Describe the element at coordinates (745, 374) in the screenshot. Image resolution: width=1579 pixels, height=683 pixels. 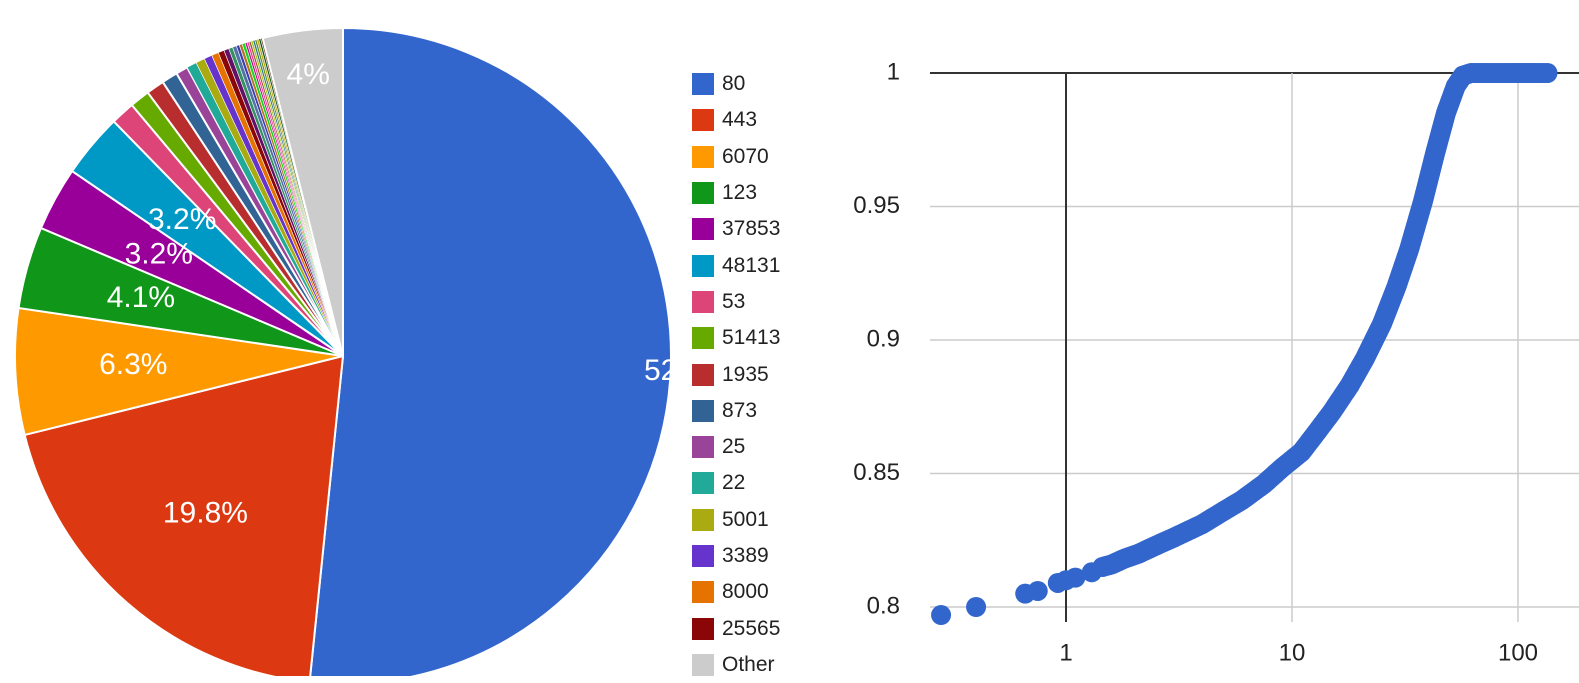
I see `legend-label: 1935` at that location.